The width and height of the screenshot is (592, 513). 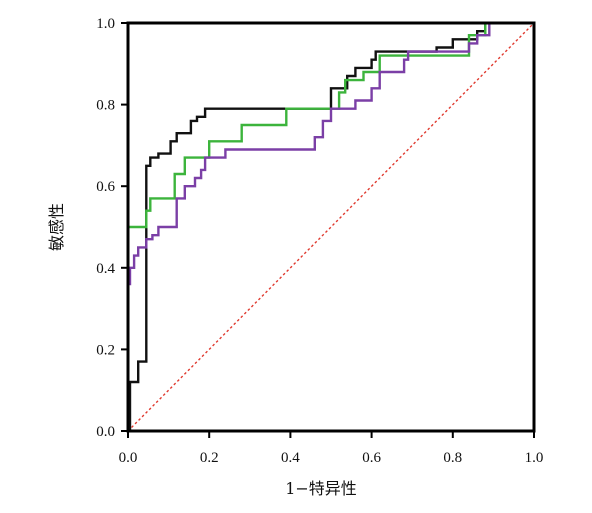 I want to click on y-tick-label: 0.0, so click(x=105, y=432).